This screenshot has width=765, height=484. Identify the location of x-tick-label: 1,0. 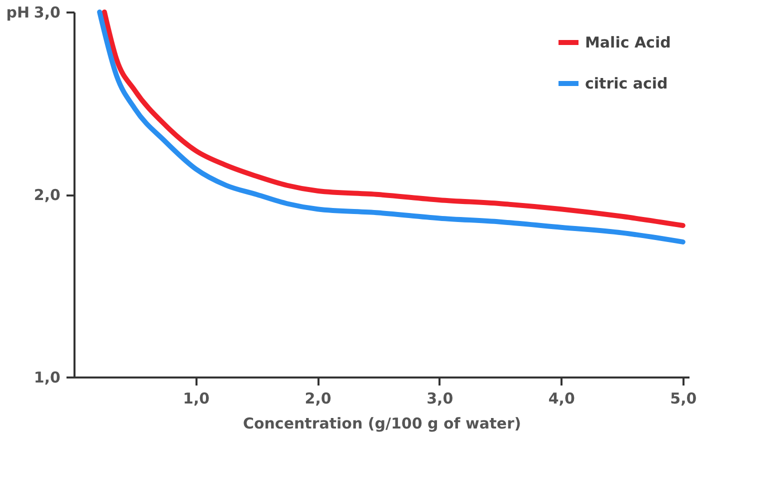
(196, 399).